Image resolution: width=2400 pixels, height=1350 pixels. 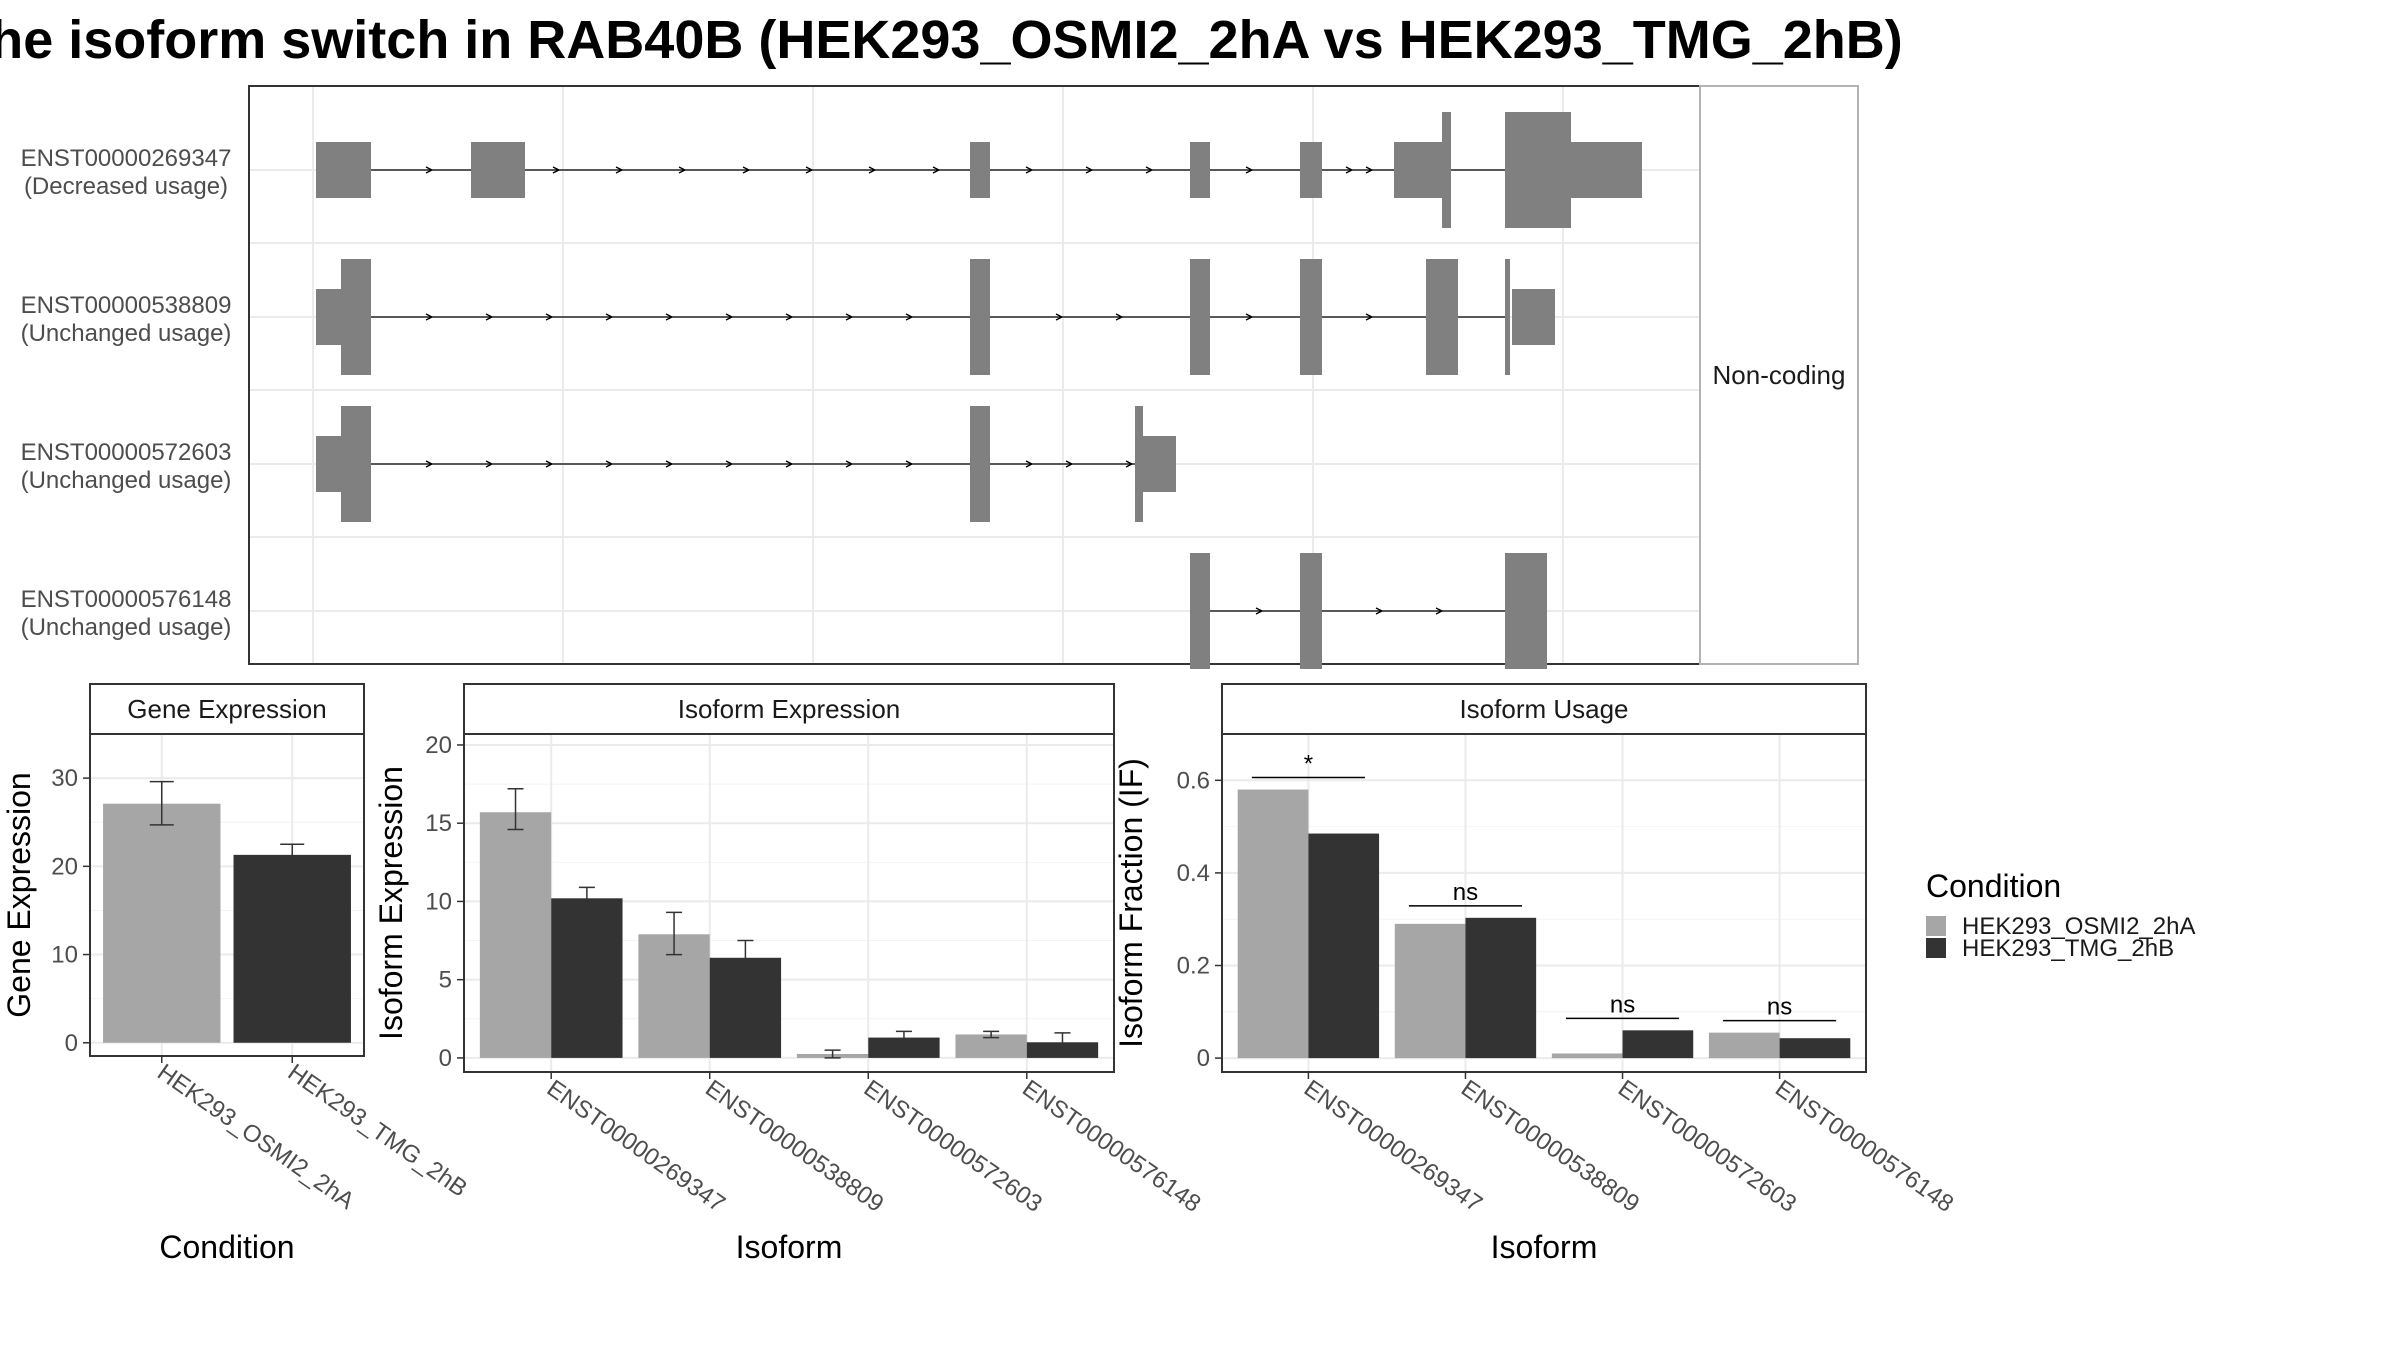 I want to click on legend-label-a: HEK293_OSMI2_2hA, so click(x=2078, y=926).